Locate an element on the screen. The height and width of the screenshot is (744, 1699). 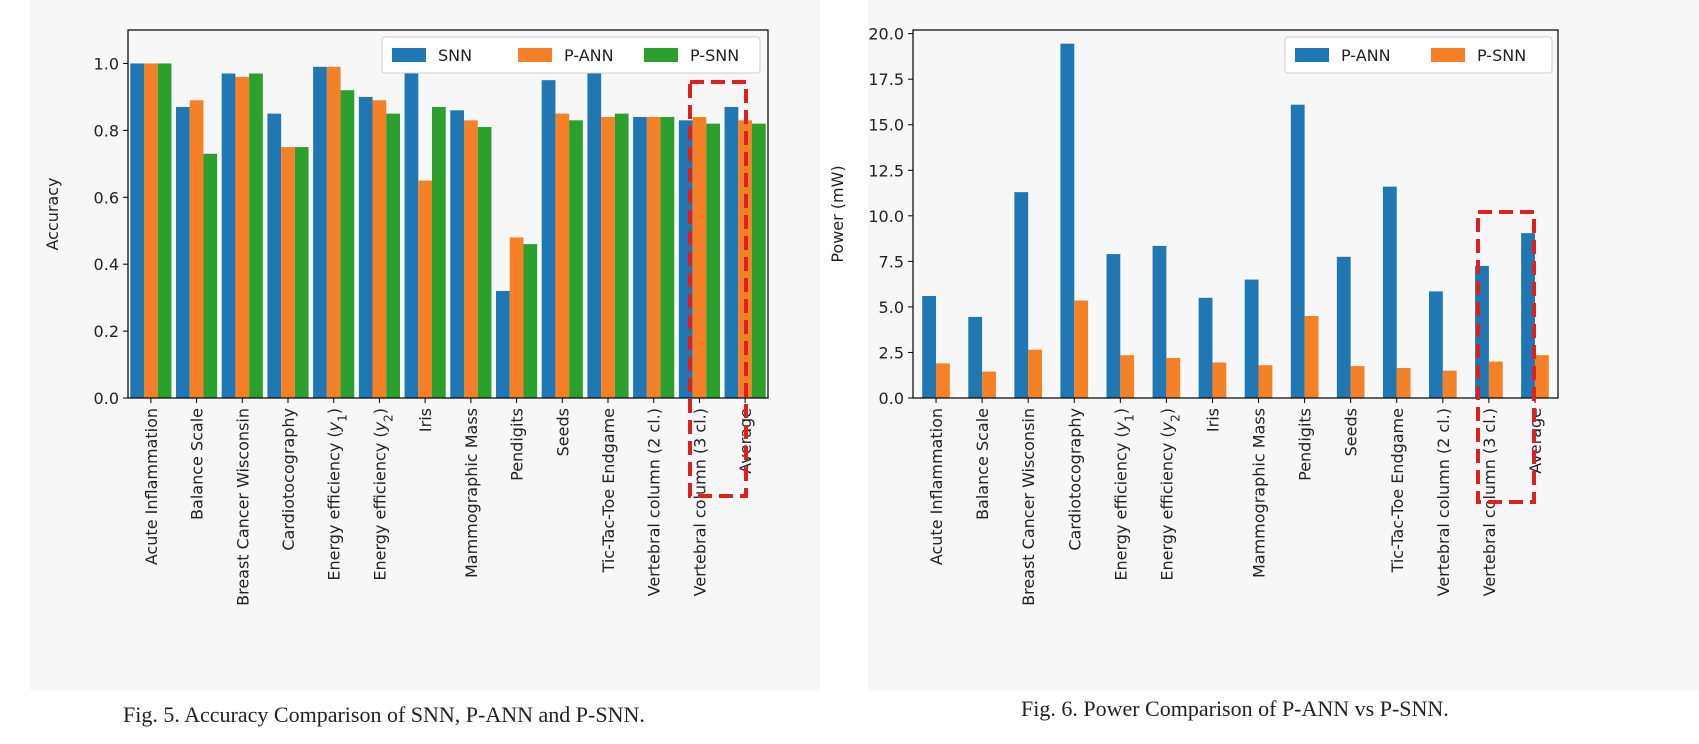
fig5-xtick-label-vertebral-column-3-cl: Vertebral column (3 cl.) is located at coordinates (699, 502).